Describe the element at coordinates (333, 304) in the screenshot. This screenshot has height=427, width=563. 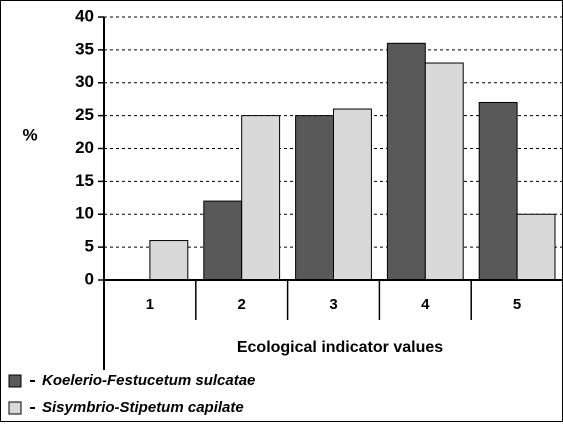
I see `x-tick-label: 3` at that location.